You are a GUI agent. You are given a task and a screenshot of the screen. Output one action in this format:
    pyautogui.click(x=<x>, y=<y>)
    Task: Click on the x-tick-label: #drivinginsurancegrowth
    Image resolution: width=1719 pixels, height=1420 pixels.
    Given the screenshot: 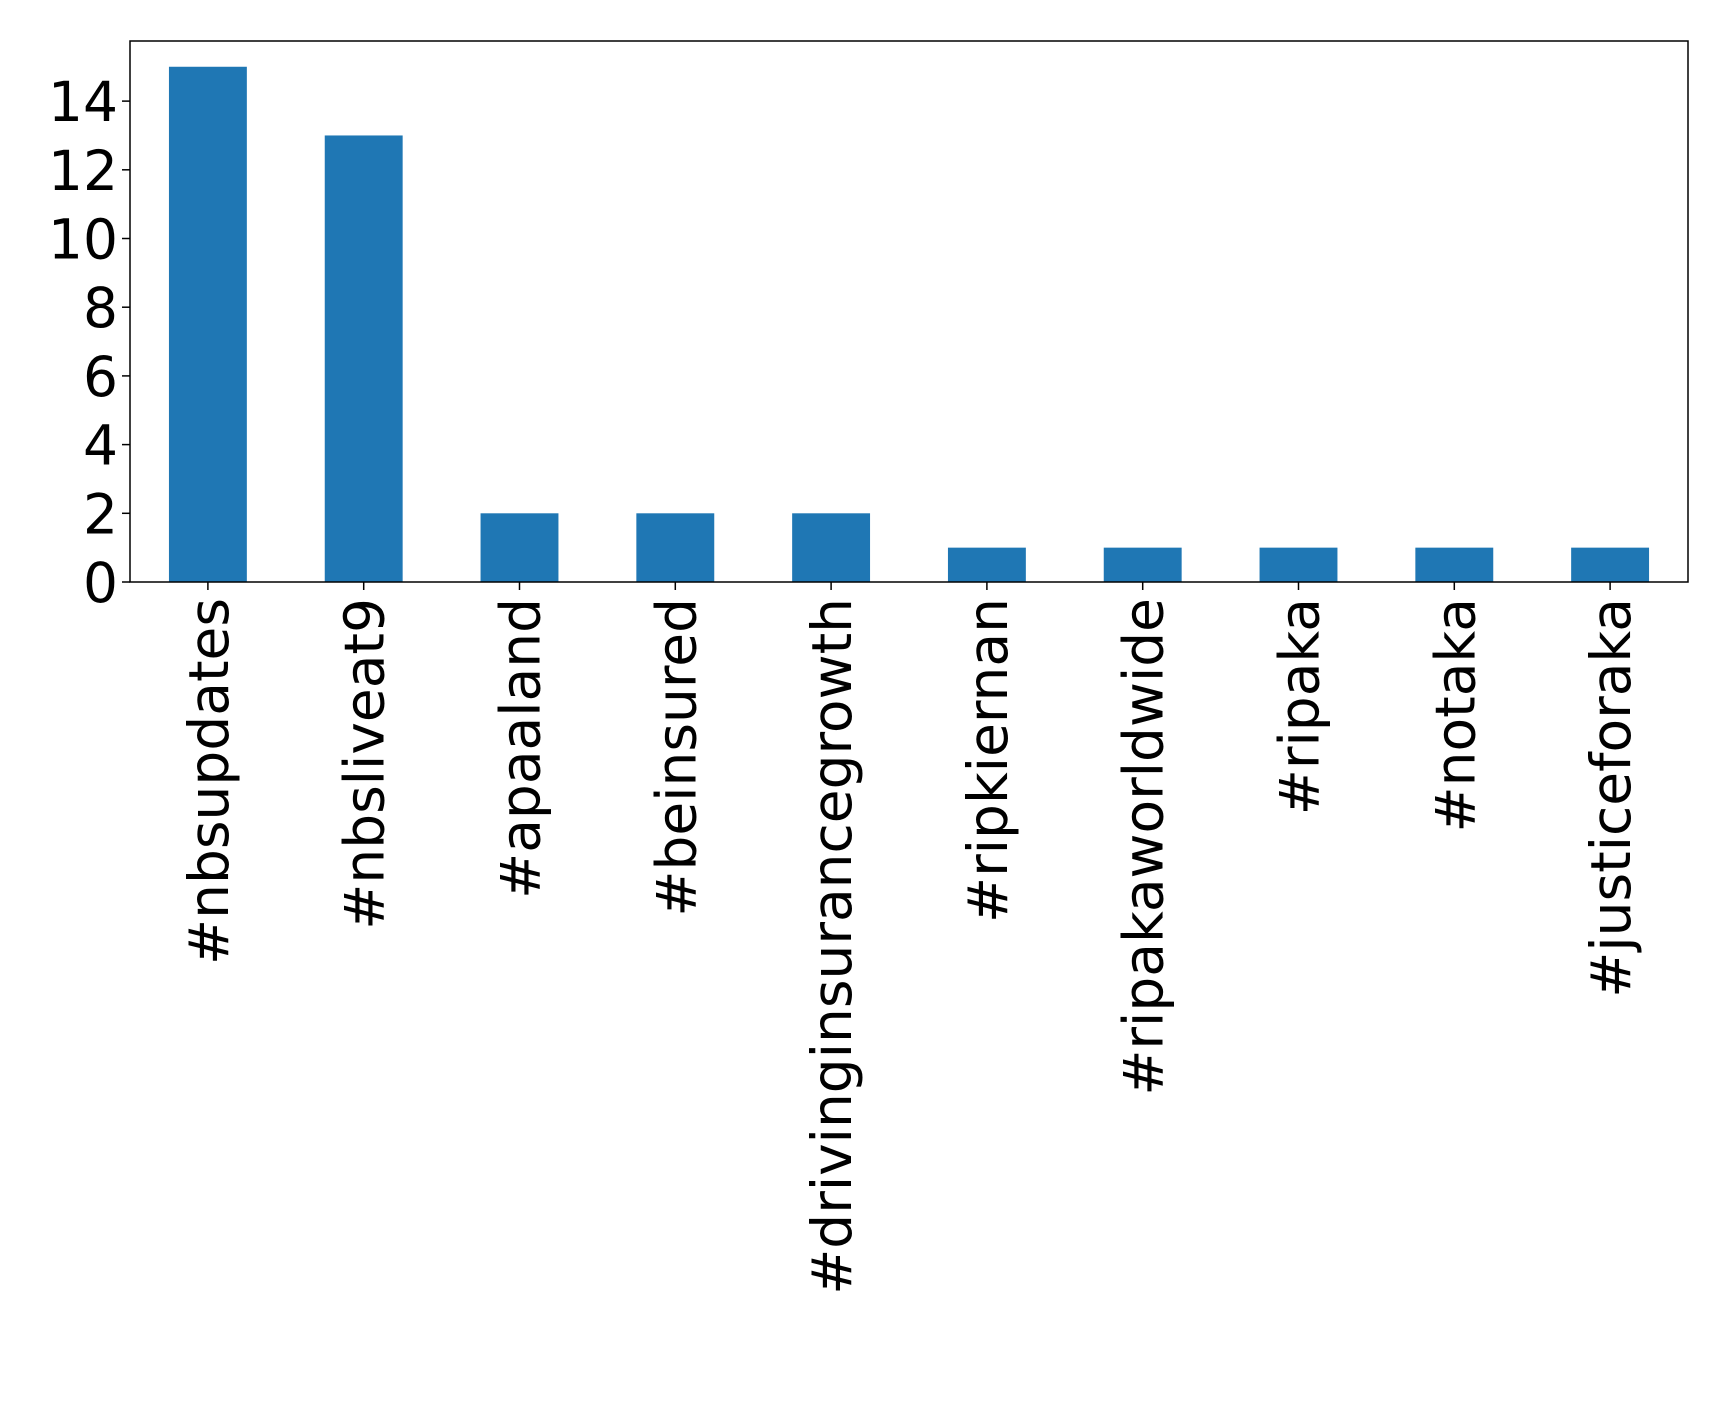 What is the action you would take?
    pyautogui.click(x=832, y=946)
    